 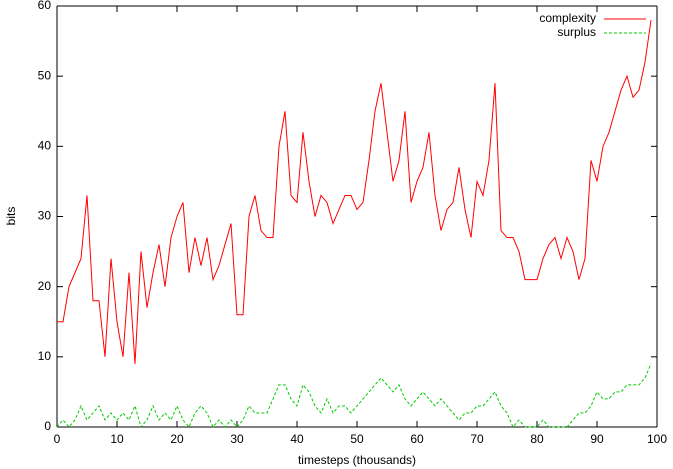 I want to click on x-tick-label: 70, so click(x=477, y=439).